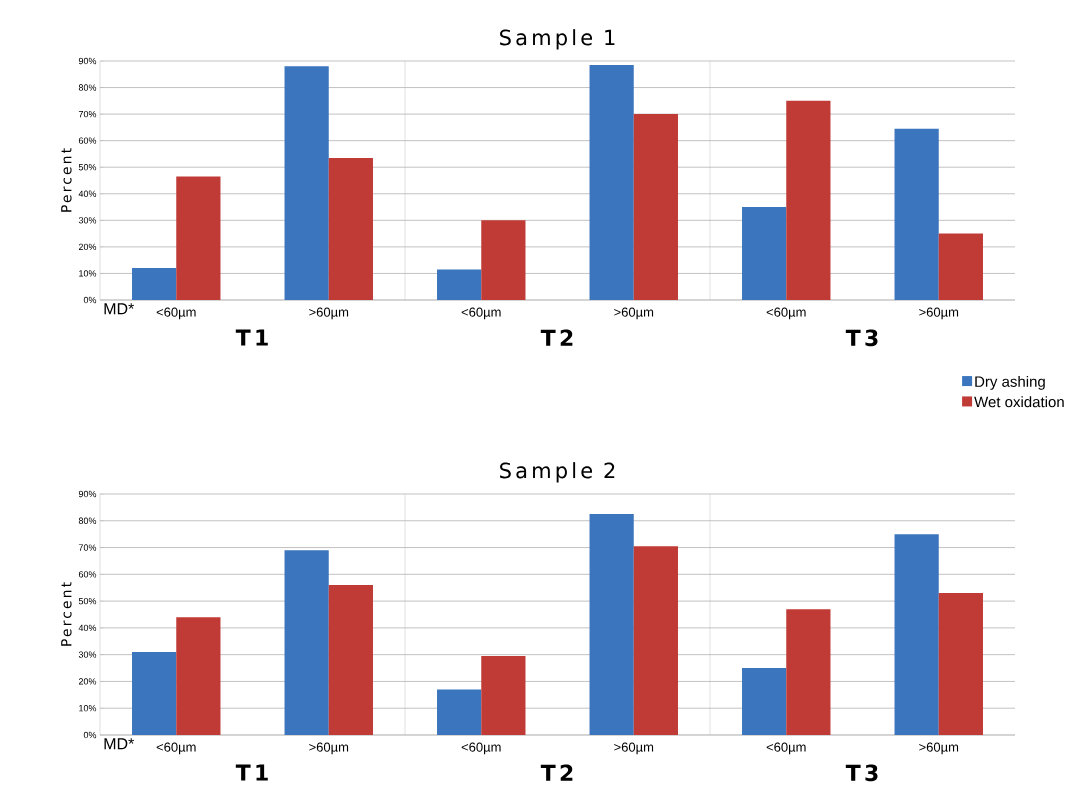 Image resolution: width=1073 pixels, height=799 pixels. I want to click on chart-title: Sample 2, so click(557, 472).